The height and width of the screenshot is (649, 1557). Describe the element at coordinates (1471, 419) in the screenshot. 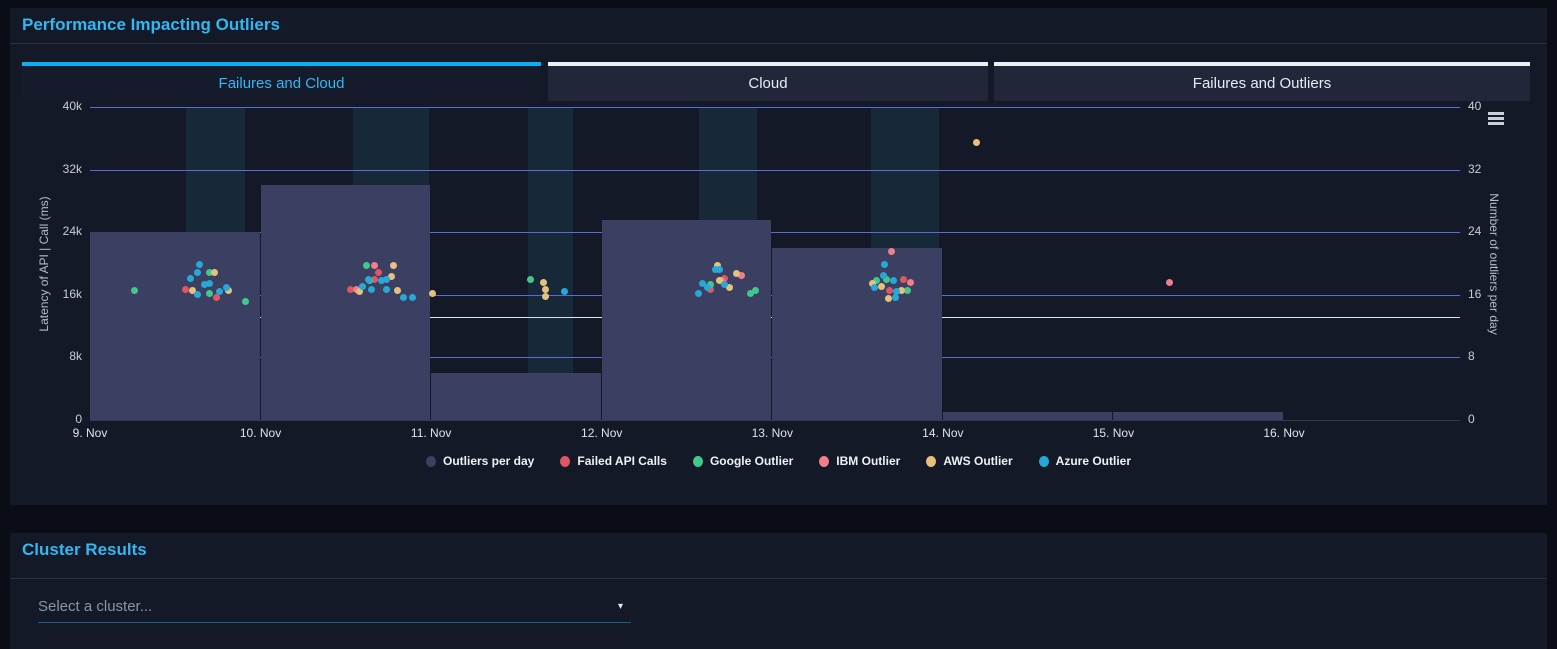

I see `y-right-tick-label: 0` at that location.